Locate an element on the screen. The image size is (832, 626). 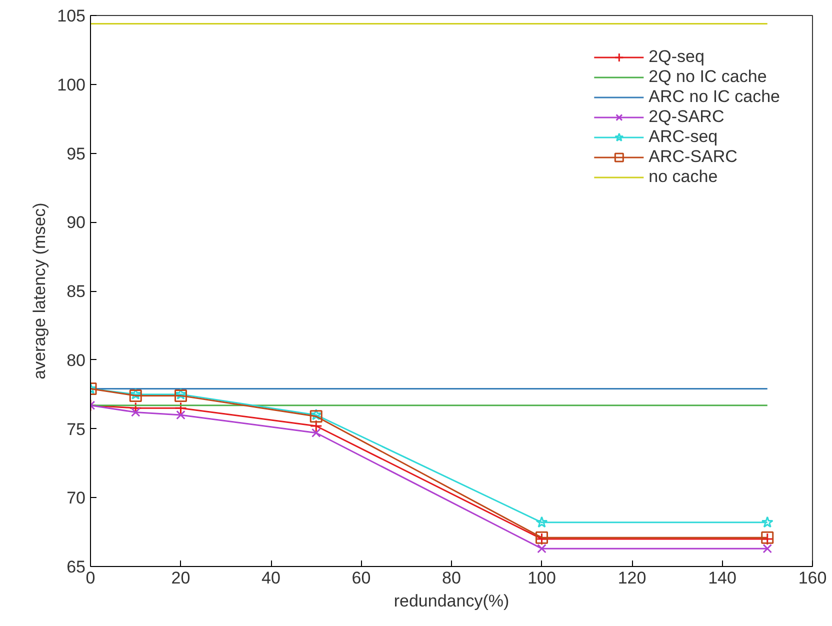
x-tick-label: 140 is located at coordinates (722, 578).